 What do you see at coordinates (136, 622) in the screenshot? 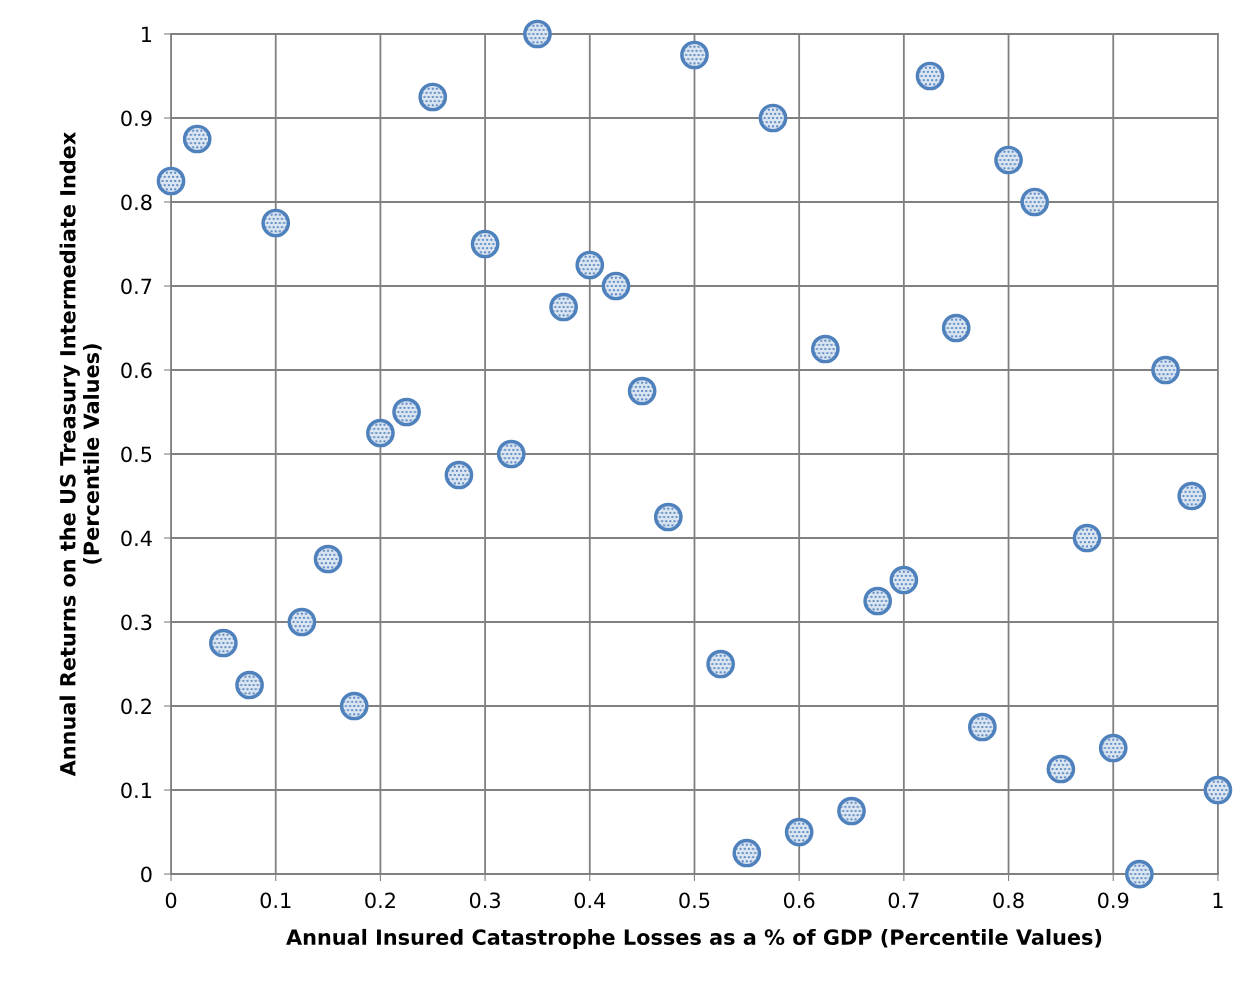
I see `y-tick-label: 0.3` at bounding box center [136, 622].